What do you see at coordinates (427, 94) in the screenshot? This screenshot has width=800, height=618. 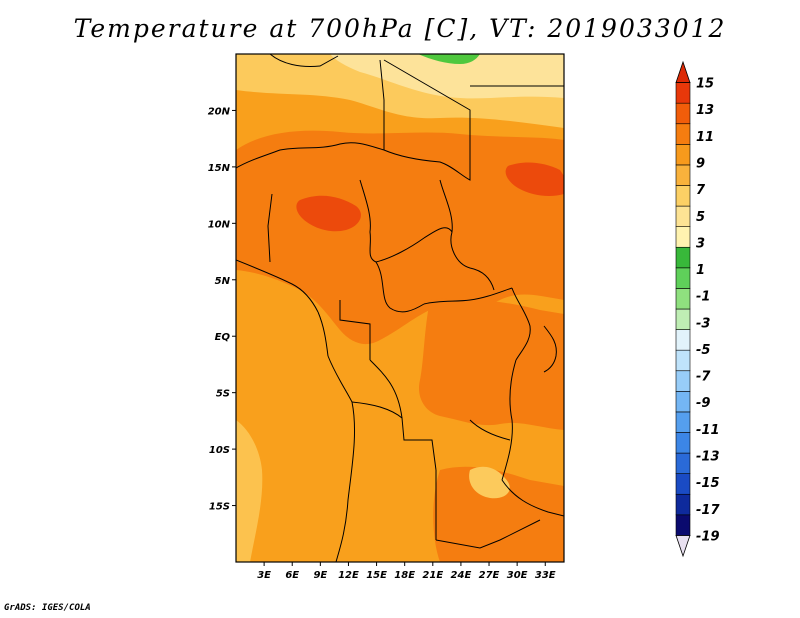 I see `border-libya-egypt` at bounding box center [427, 94].